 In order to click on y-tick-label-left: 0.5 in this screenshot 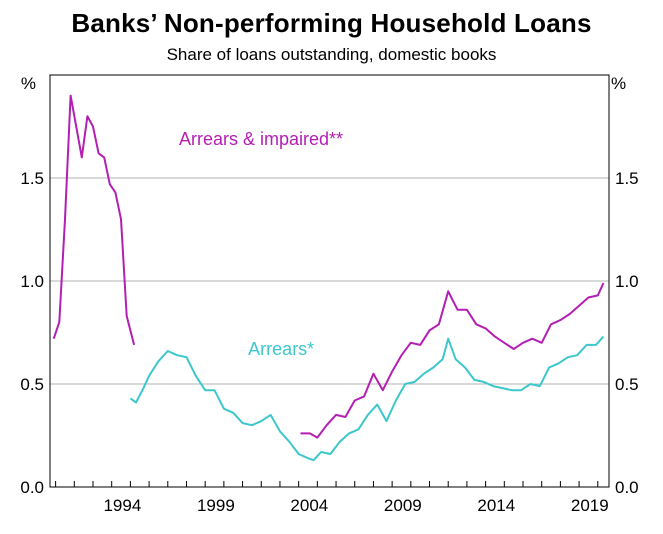, I will do `click(32, 384)`.